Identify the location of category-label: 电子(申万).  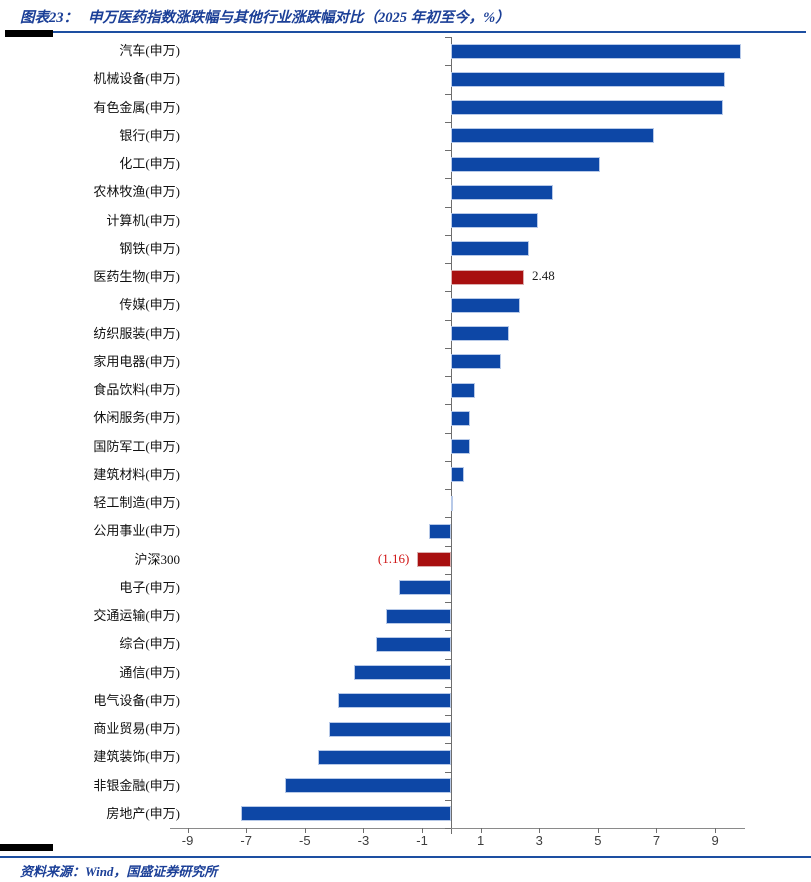
(149, 587).